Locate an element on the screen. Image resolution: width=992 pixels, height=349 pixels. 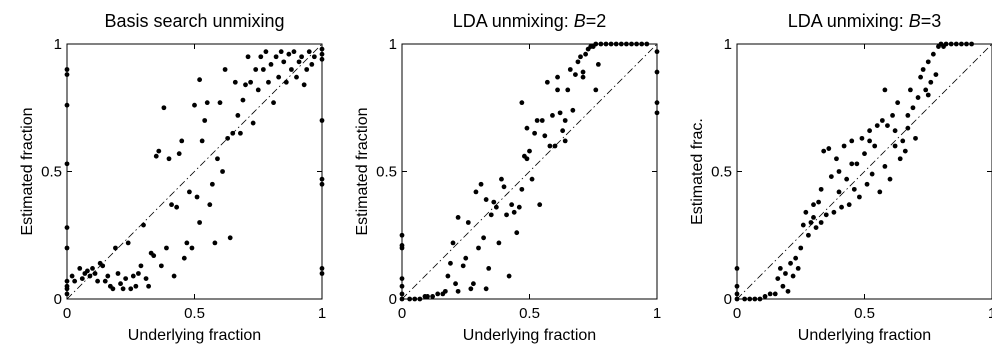
y-tick-label: 0 is located at coordinates (393, 299).